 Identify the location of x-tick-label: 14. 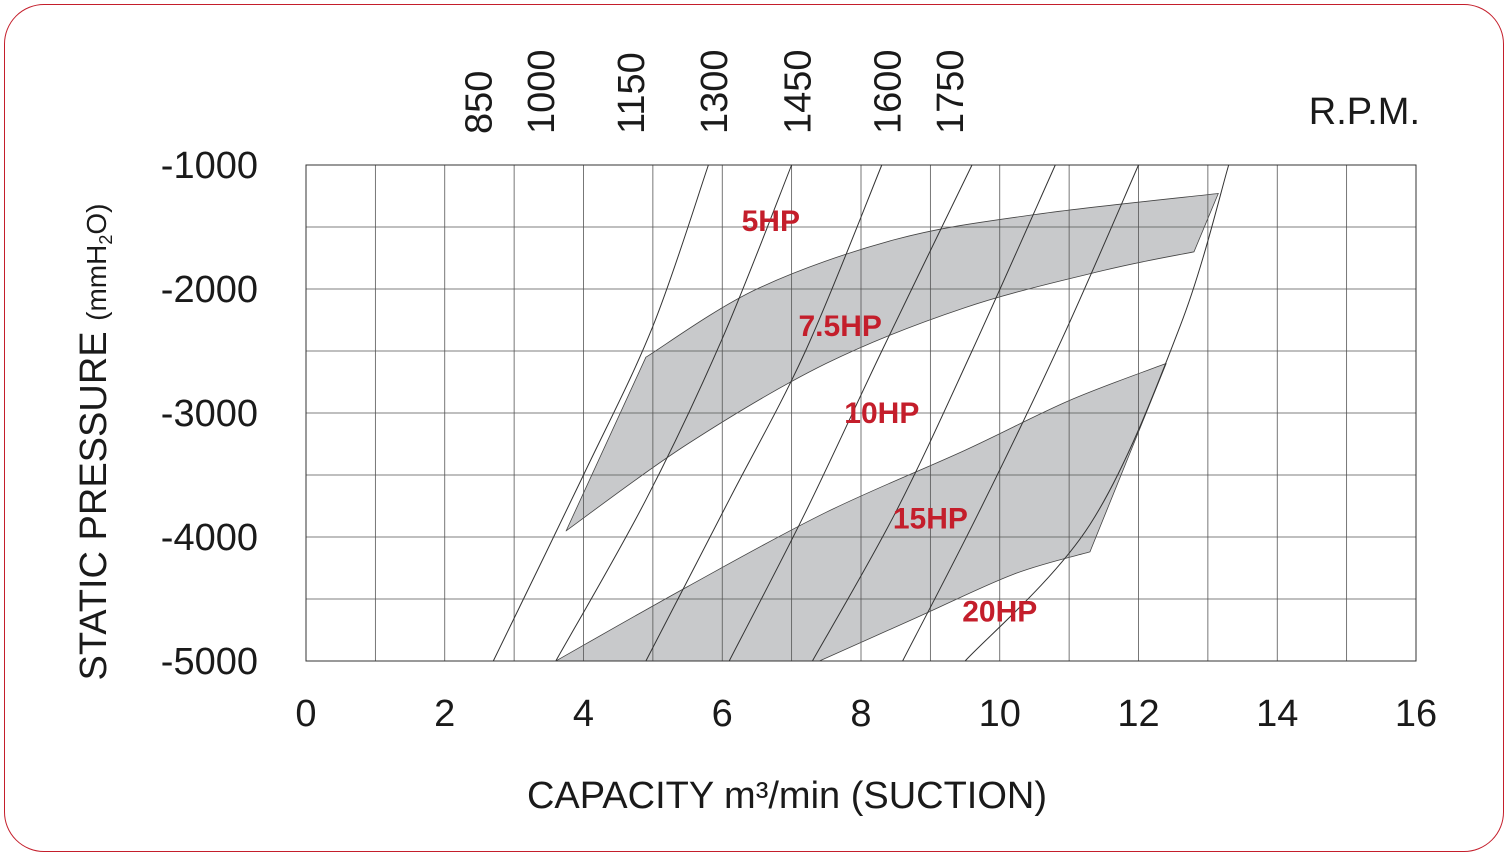
(1277, 714).